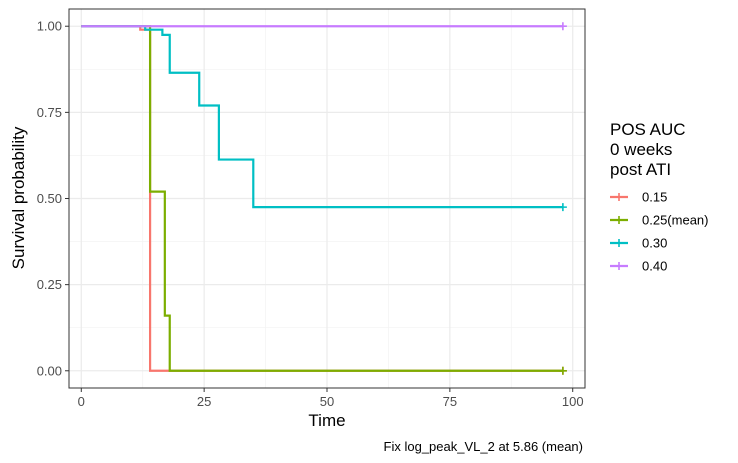 This screenshot has width=738, height=463. What do you see at coordinates (638, 197) in the screenshot?
I see `legend-item: 0.15` at bounding box center [638, 197].